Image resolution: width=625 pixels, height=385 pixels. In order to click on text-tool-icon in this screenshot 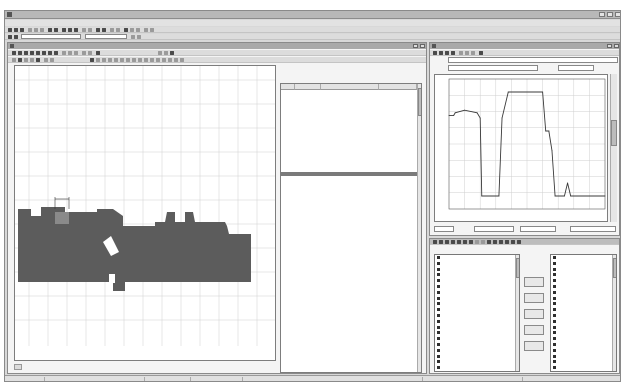, I will do `click(84, 53)`.